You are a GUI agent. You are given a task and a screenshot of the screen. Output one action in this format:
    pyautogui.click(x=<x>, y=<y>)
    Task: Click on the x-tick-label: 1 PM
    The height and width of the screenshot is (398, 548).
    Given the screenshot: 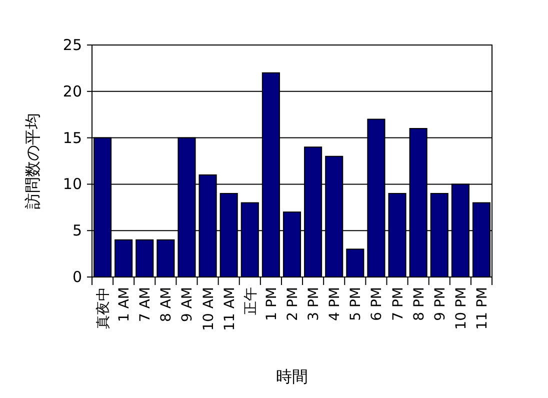 What is the action you would take?
    pyautogui.click(x=272, y=304)
    